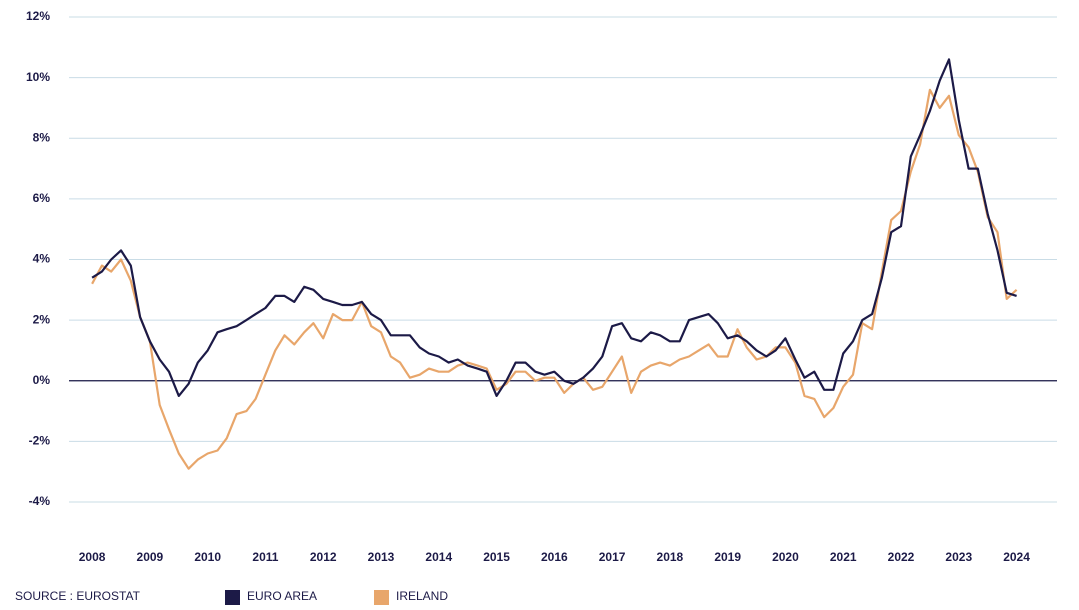 The image size is (1079, 610). What do you see at coordinates (150, 557) in the screenshot?
I see `x-tick-label: 2009` at bounding box center [150, 557].